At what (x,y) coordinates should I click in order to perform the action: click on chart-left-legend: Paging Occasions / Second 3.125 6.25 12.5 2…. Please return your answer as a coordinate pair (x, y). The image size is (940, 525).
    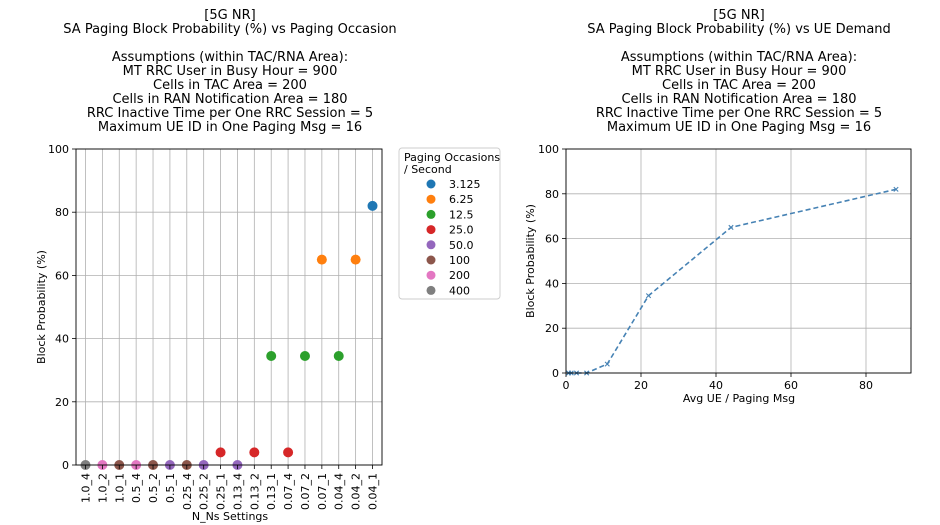
    Looking at the image, I should click on (449, 223).